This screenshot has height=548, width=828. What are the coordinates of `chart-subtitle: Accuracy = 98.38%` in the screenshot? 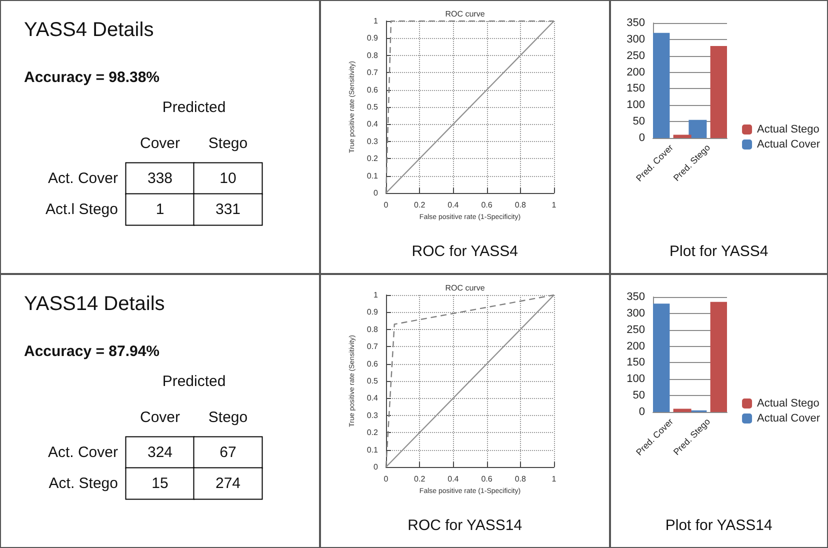 It's located at (92, 77).